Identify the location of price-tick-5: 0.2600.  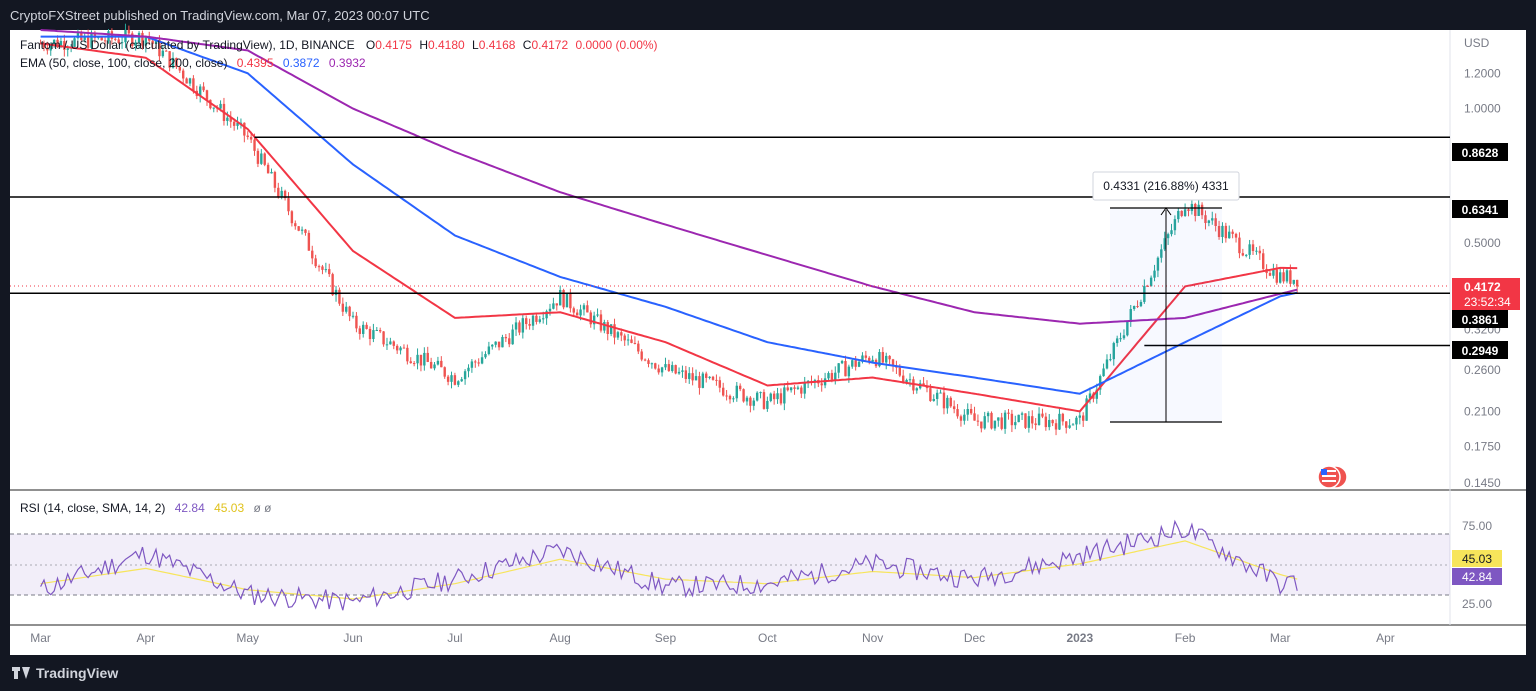
(1482, 370).